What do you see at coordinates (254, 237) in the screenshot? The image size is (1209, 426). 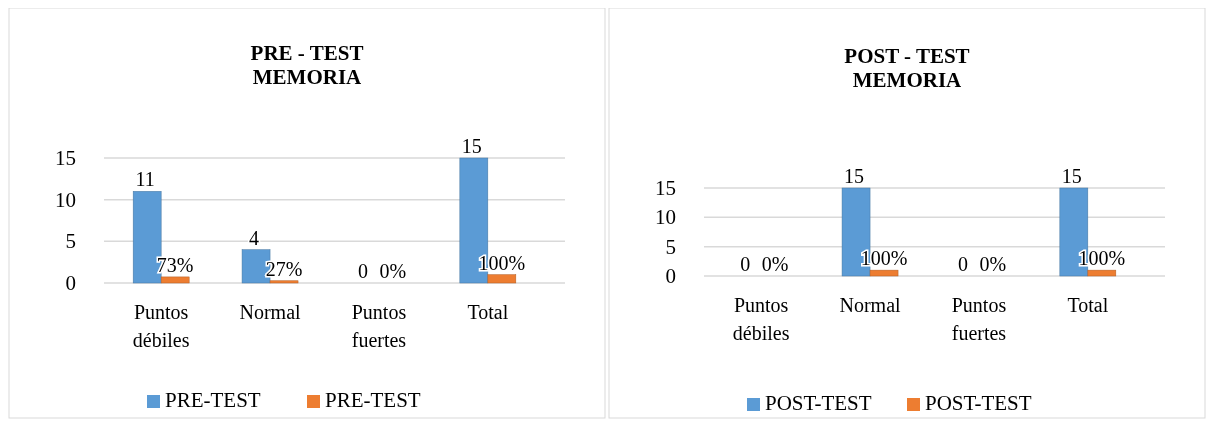 I see `data-label: 4` at bounding box center [254, 237].